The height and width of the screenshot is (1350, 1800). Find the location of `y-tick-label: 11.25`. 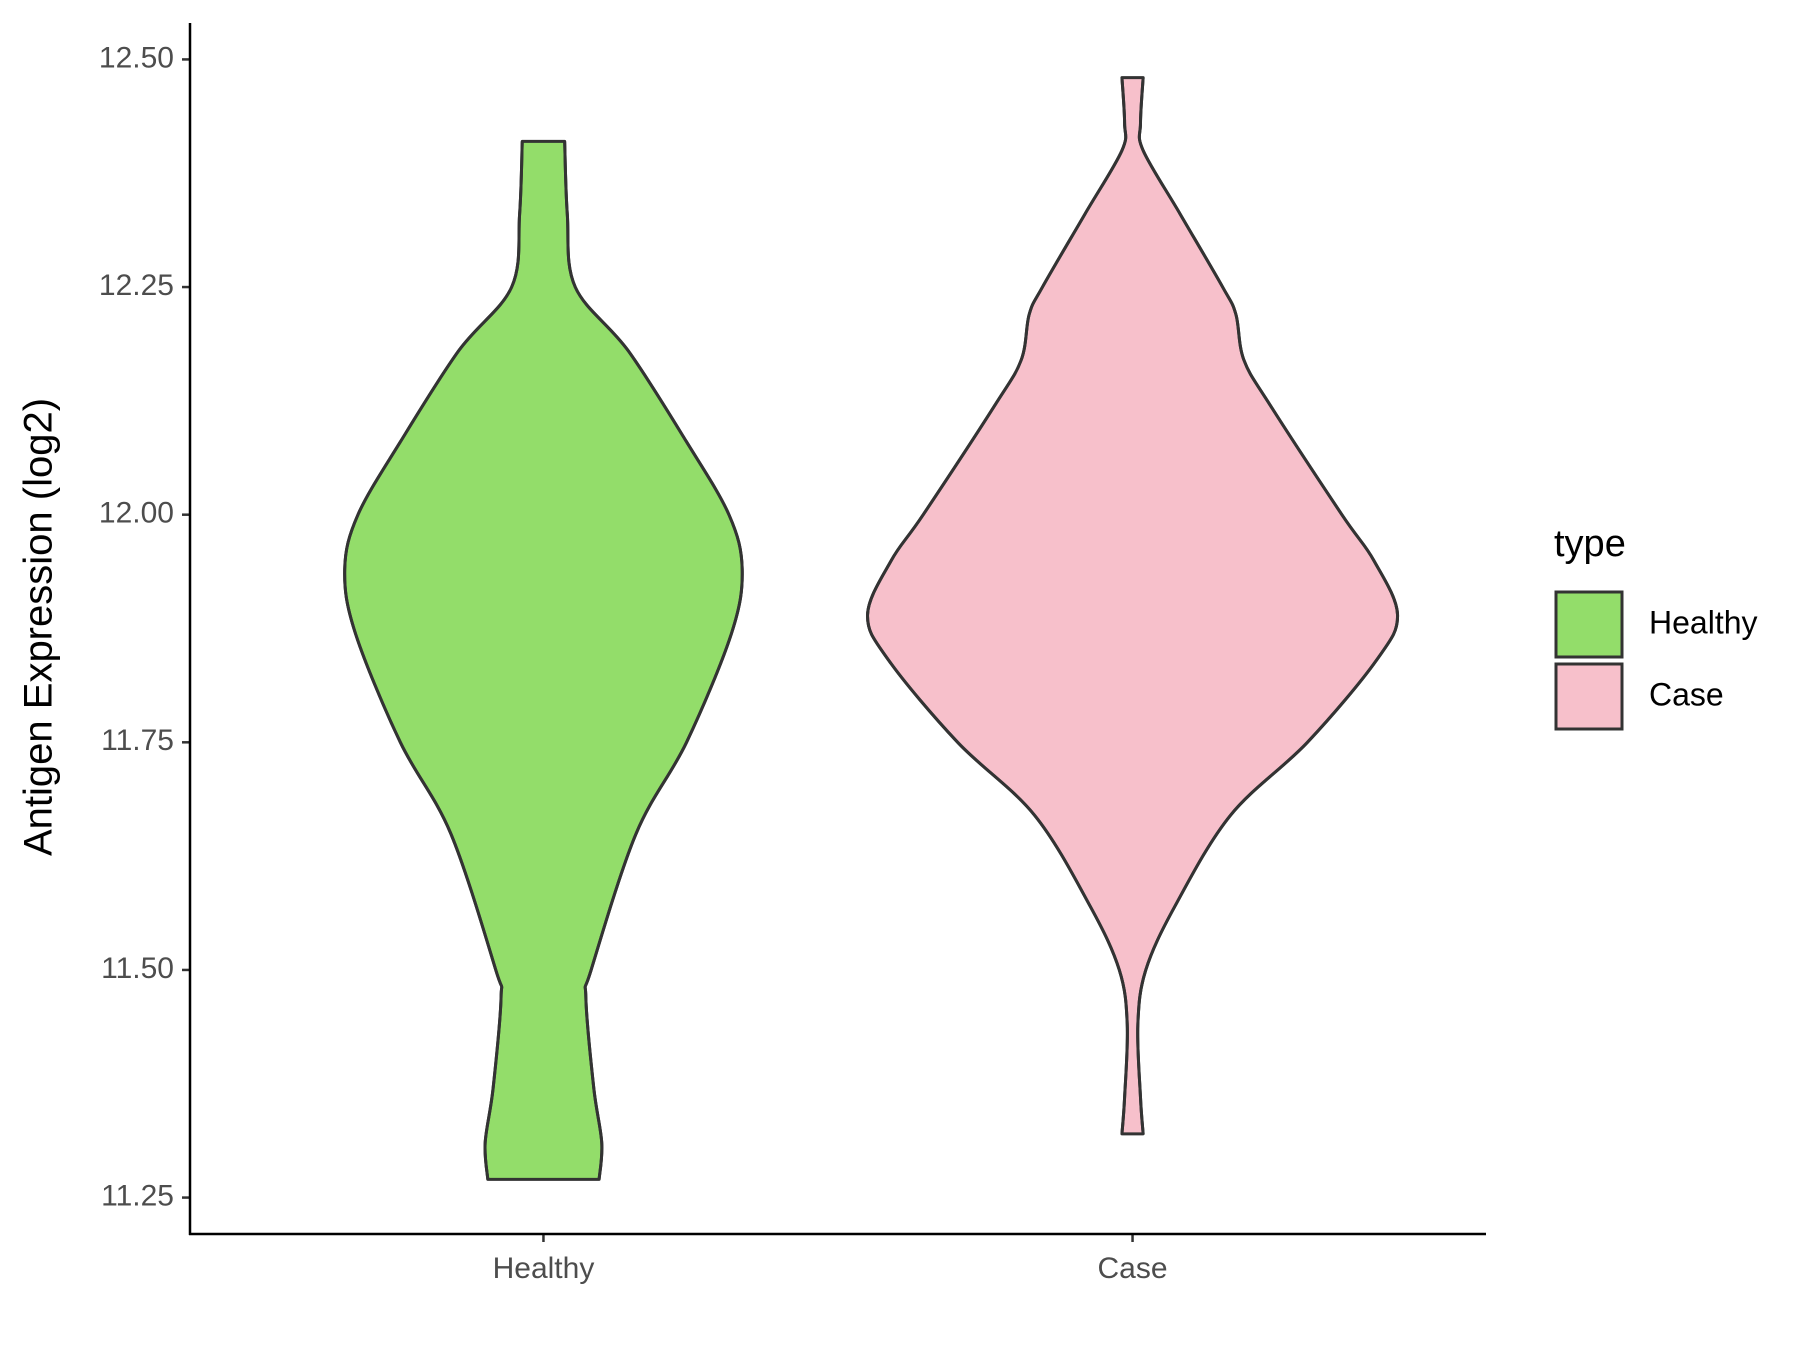

y-tick-label: 11.25 is located at coordinates (137, 1196).